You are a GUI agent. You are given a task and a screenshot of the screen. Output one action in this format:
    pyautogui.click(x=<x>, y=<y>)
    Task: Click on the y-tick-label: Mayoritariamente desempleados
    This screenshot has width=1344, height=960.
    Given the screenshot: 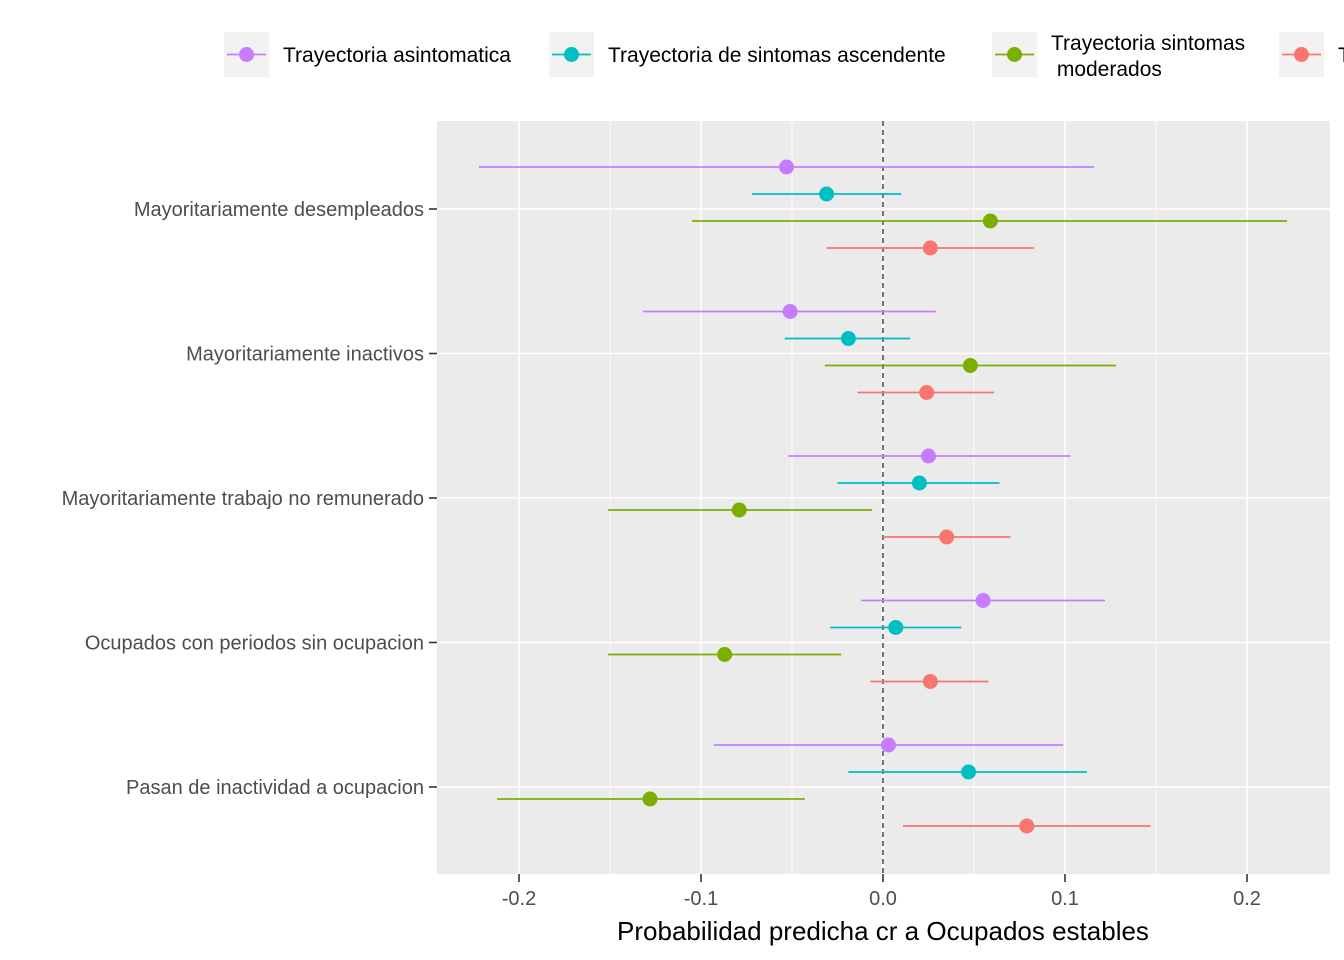 What is the action you would take?
    pyautogui.click(x=279, y=210)
    